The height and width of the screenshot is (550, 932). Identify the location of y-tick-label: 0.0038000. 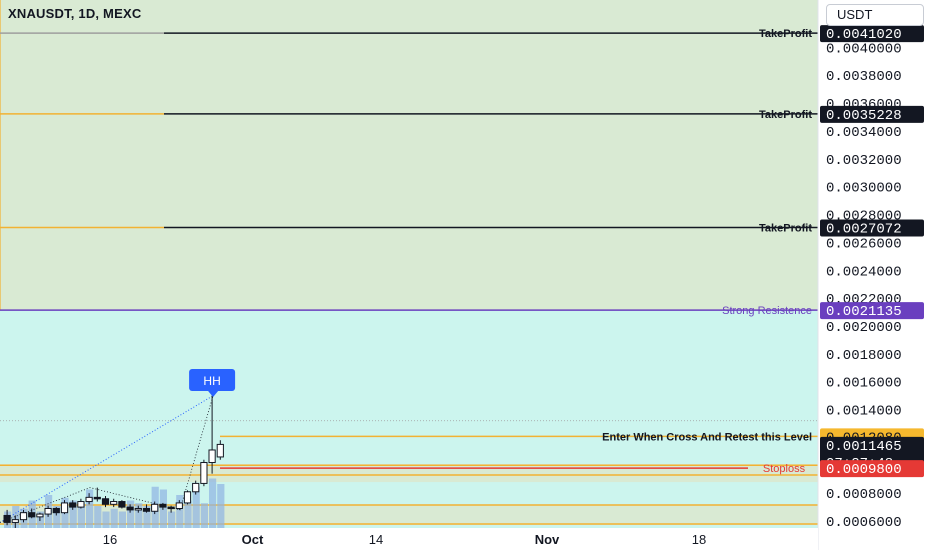
(864, 77).